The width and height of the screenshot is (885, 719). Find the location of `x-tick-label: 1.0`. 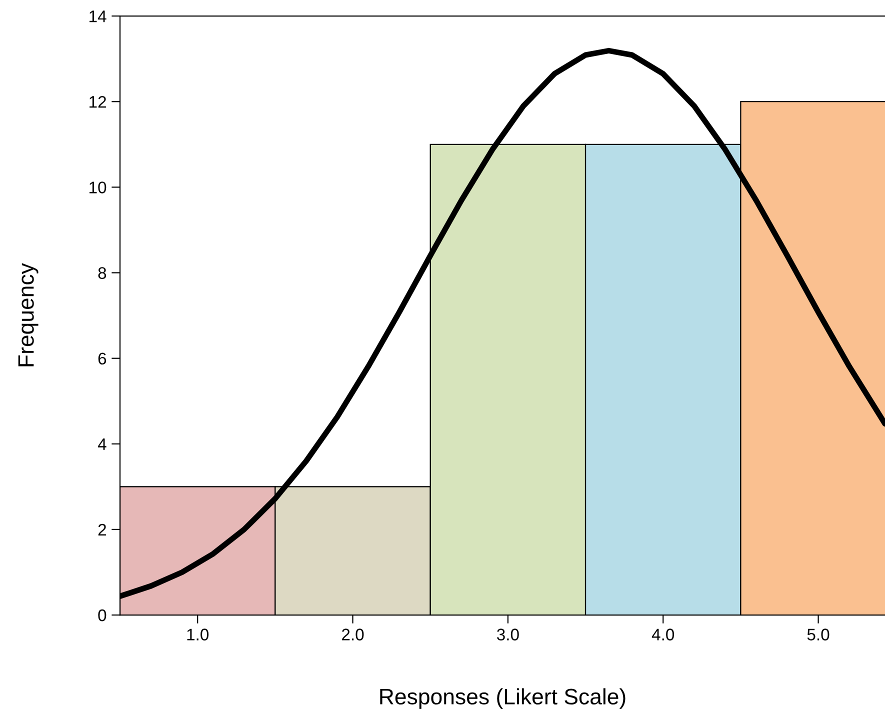

x-tick-label: 1.0 is located at coordinates (198, 634).